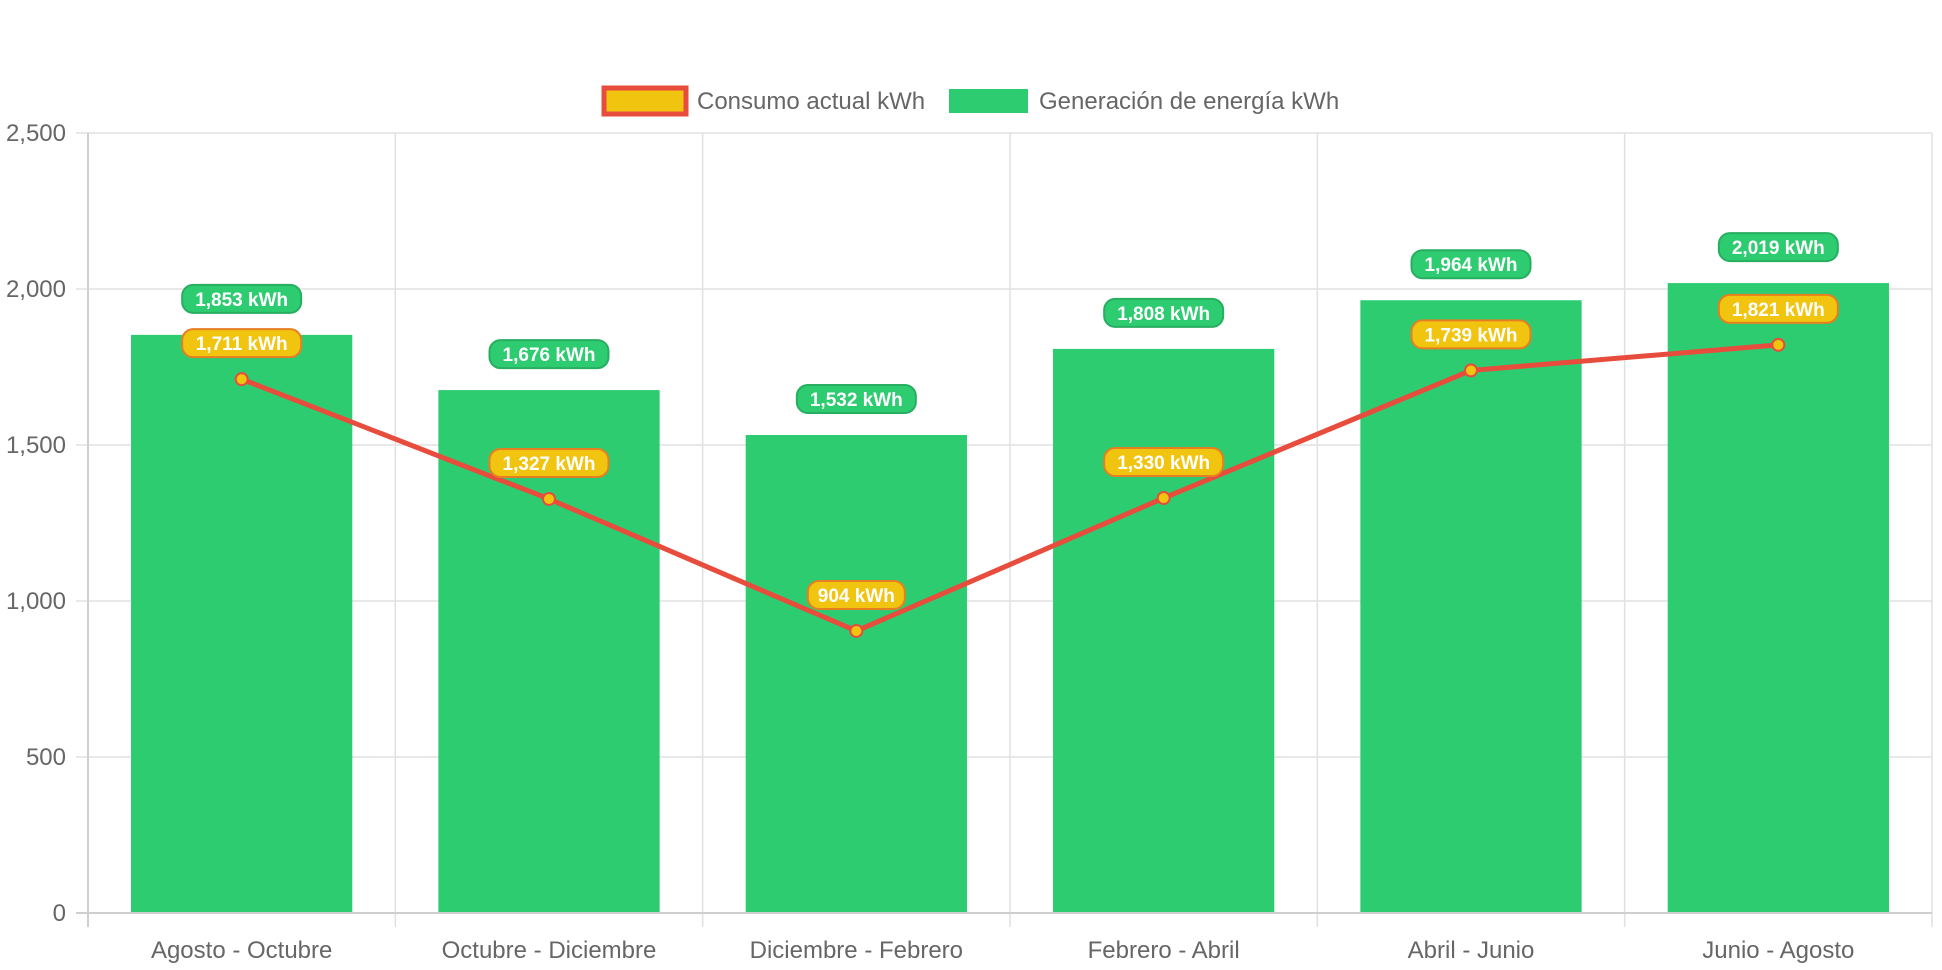  I want to click on data-label: 1,964 kWh, so click(1471, 264).